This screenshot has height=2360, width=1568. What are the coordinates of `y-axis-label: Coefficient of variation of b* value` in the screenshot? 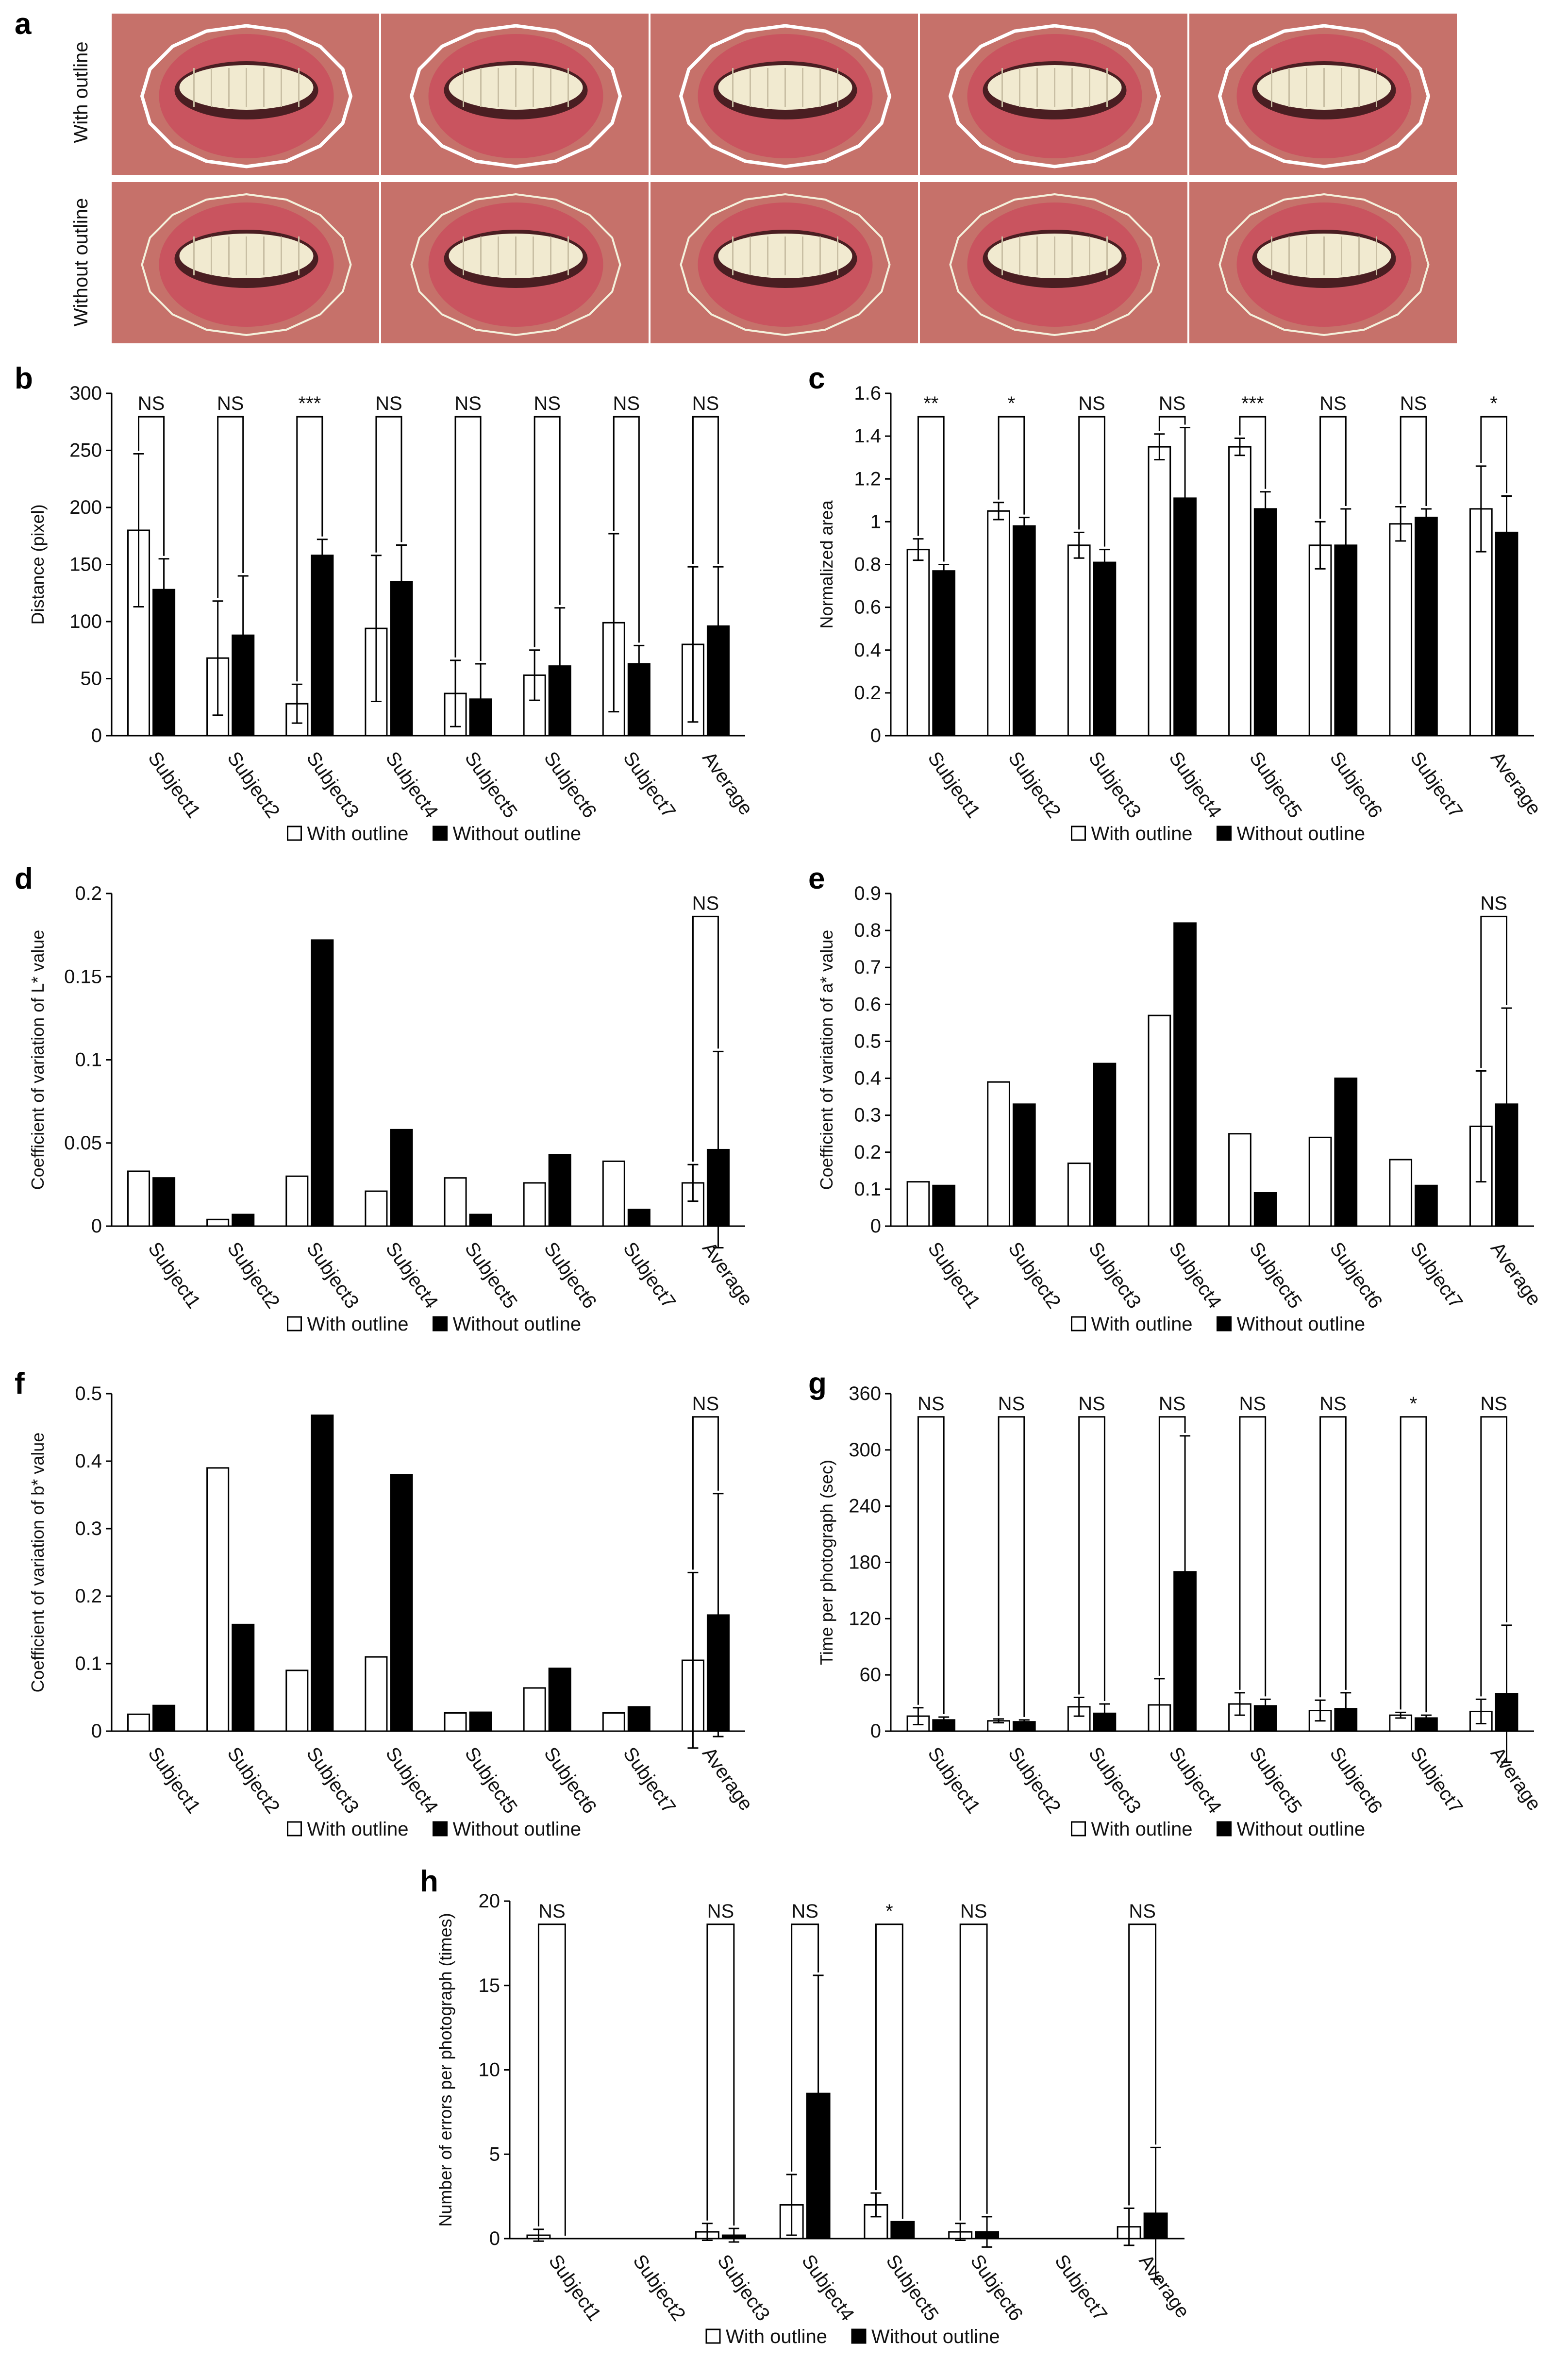 It's located at (38, 1563).